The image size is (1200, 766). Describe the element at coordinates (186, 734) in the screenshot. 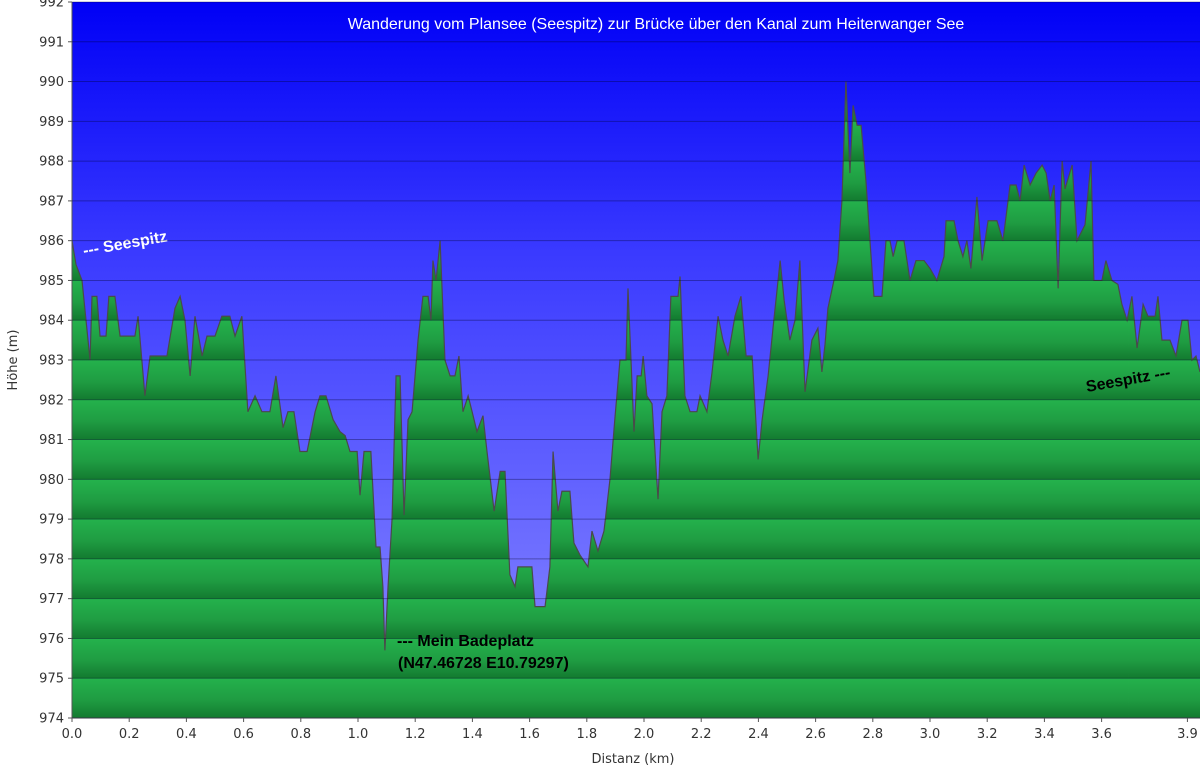

I see `x-tick-label: 0.4` at that location.